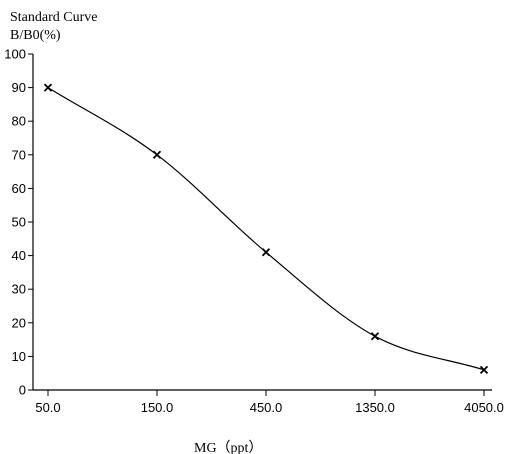 The height and width of the screenshot is (454, 510). Describe the element at coordinates (22, 390) in the screenshot. I see `y-tick-label: 0` at that location.